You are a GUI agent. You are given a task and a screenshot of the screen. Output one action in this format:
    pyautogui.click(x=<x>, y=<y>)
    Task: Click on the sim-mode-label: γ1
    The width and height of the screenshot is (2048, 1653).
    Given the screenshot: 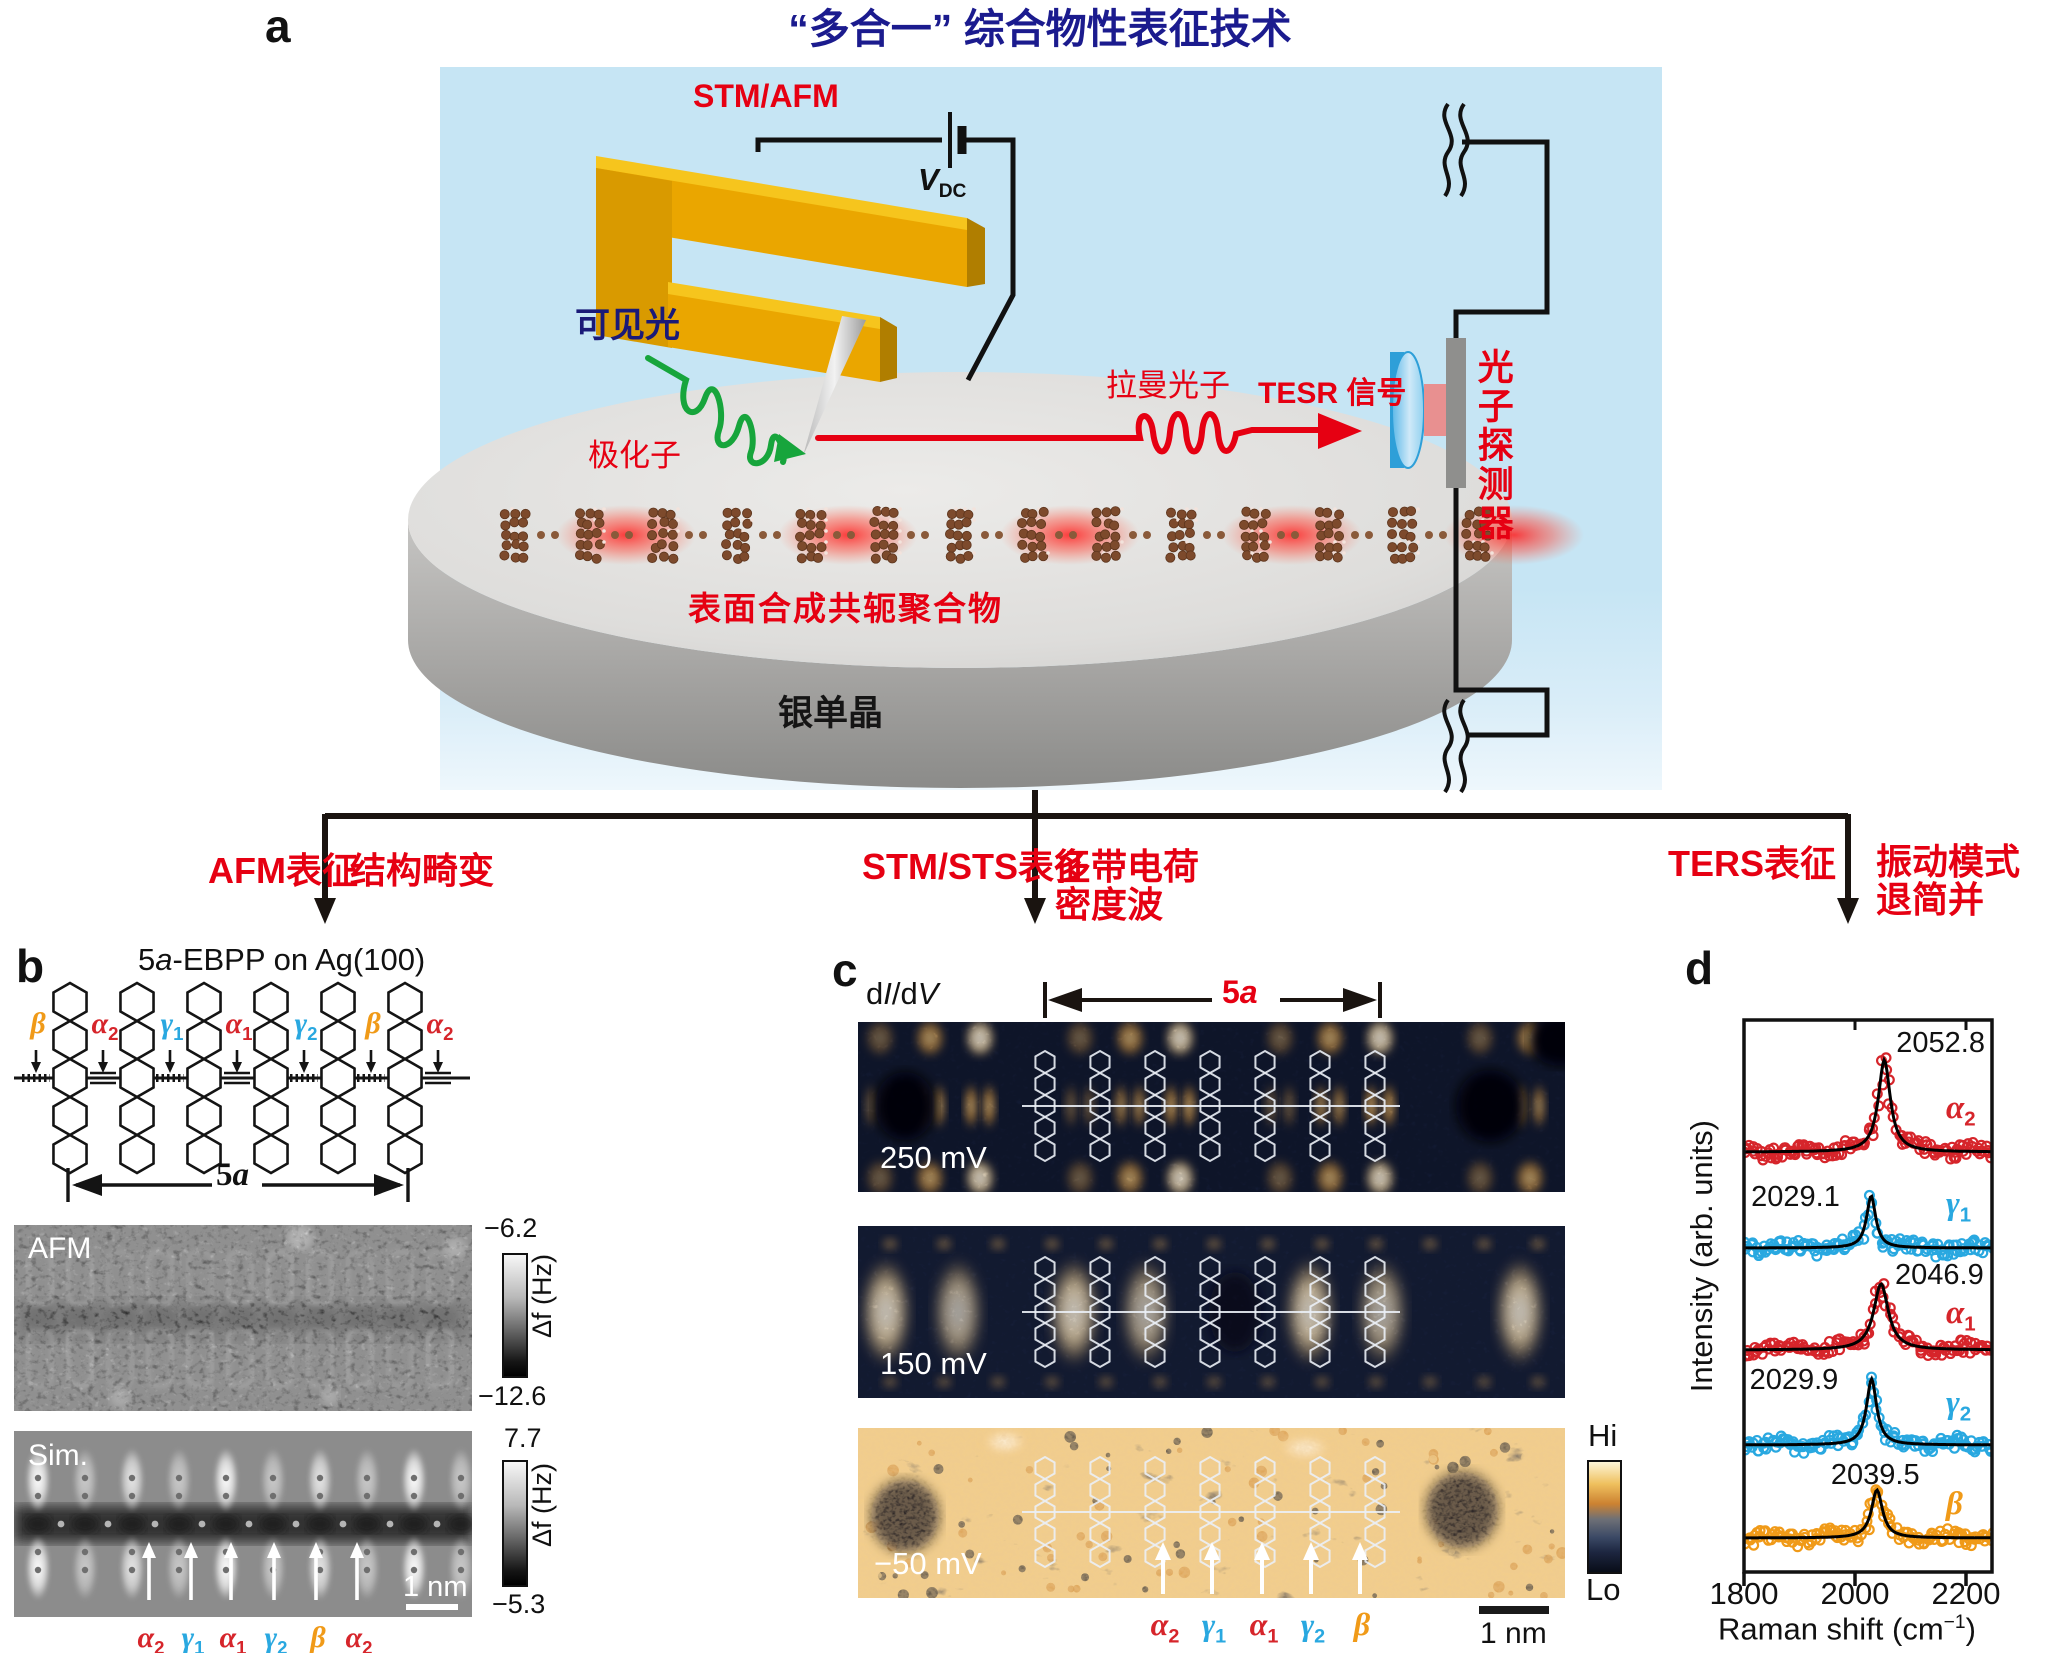 What is the action you would take?
    pyautogui.click(x=193, y=1637)
    